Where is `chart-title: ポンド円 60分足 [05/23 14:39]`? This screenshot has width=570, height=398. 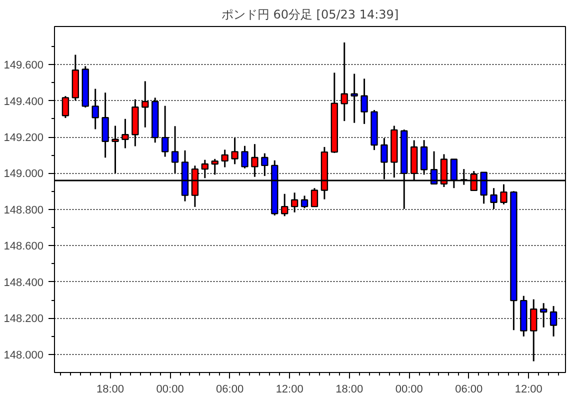
chart-title: ポンド円 60分足 [05/23 14:39] is located at coordinates (310, 15).